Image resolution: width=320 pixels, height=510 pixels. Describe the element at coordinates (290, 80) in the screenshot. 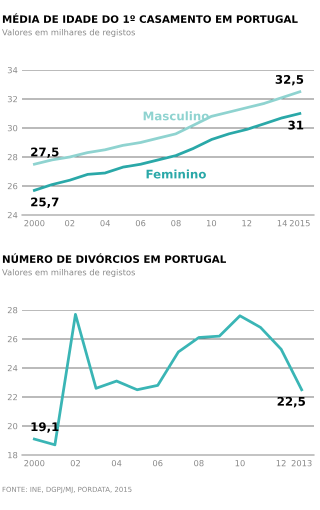

I see `data-label: 32,5` at that location.